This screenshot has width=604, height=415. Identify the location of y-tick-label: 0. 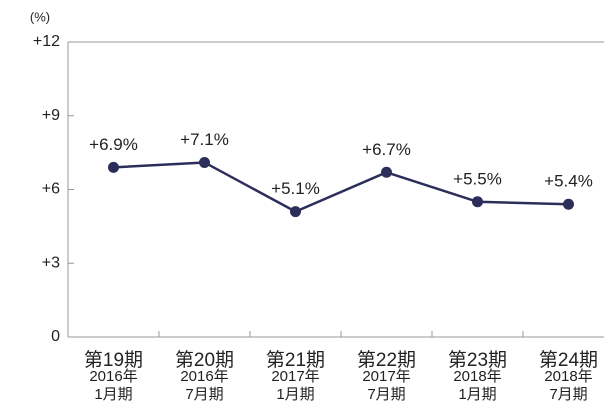
(55, 336).